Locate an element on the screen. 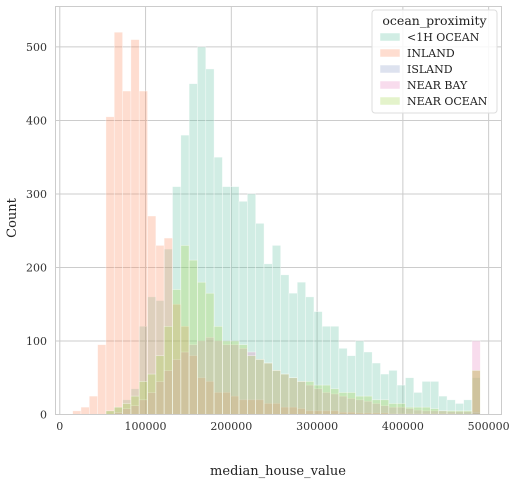 This screenshot has width=509, height=485. y-tick-labels: 0 100 200 300 400 500 is located at coordinates (36, 231).